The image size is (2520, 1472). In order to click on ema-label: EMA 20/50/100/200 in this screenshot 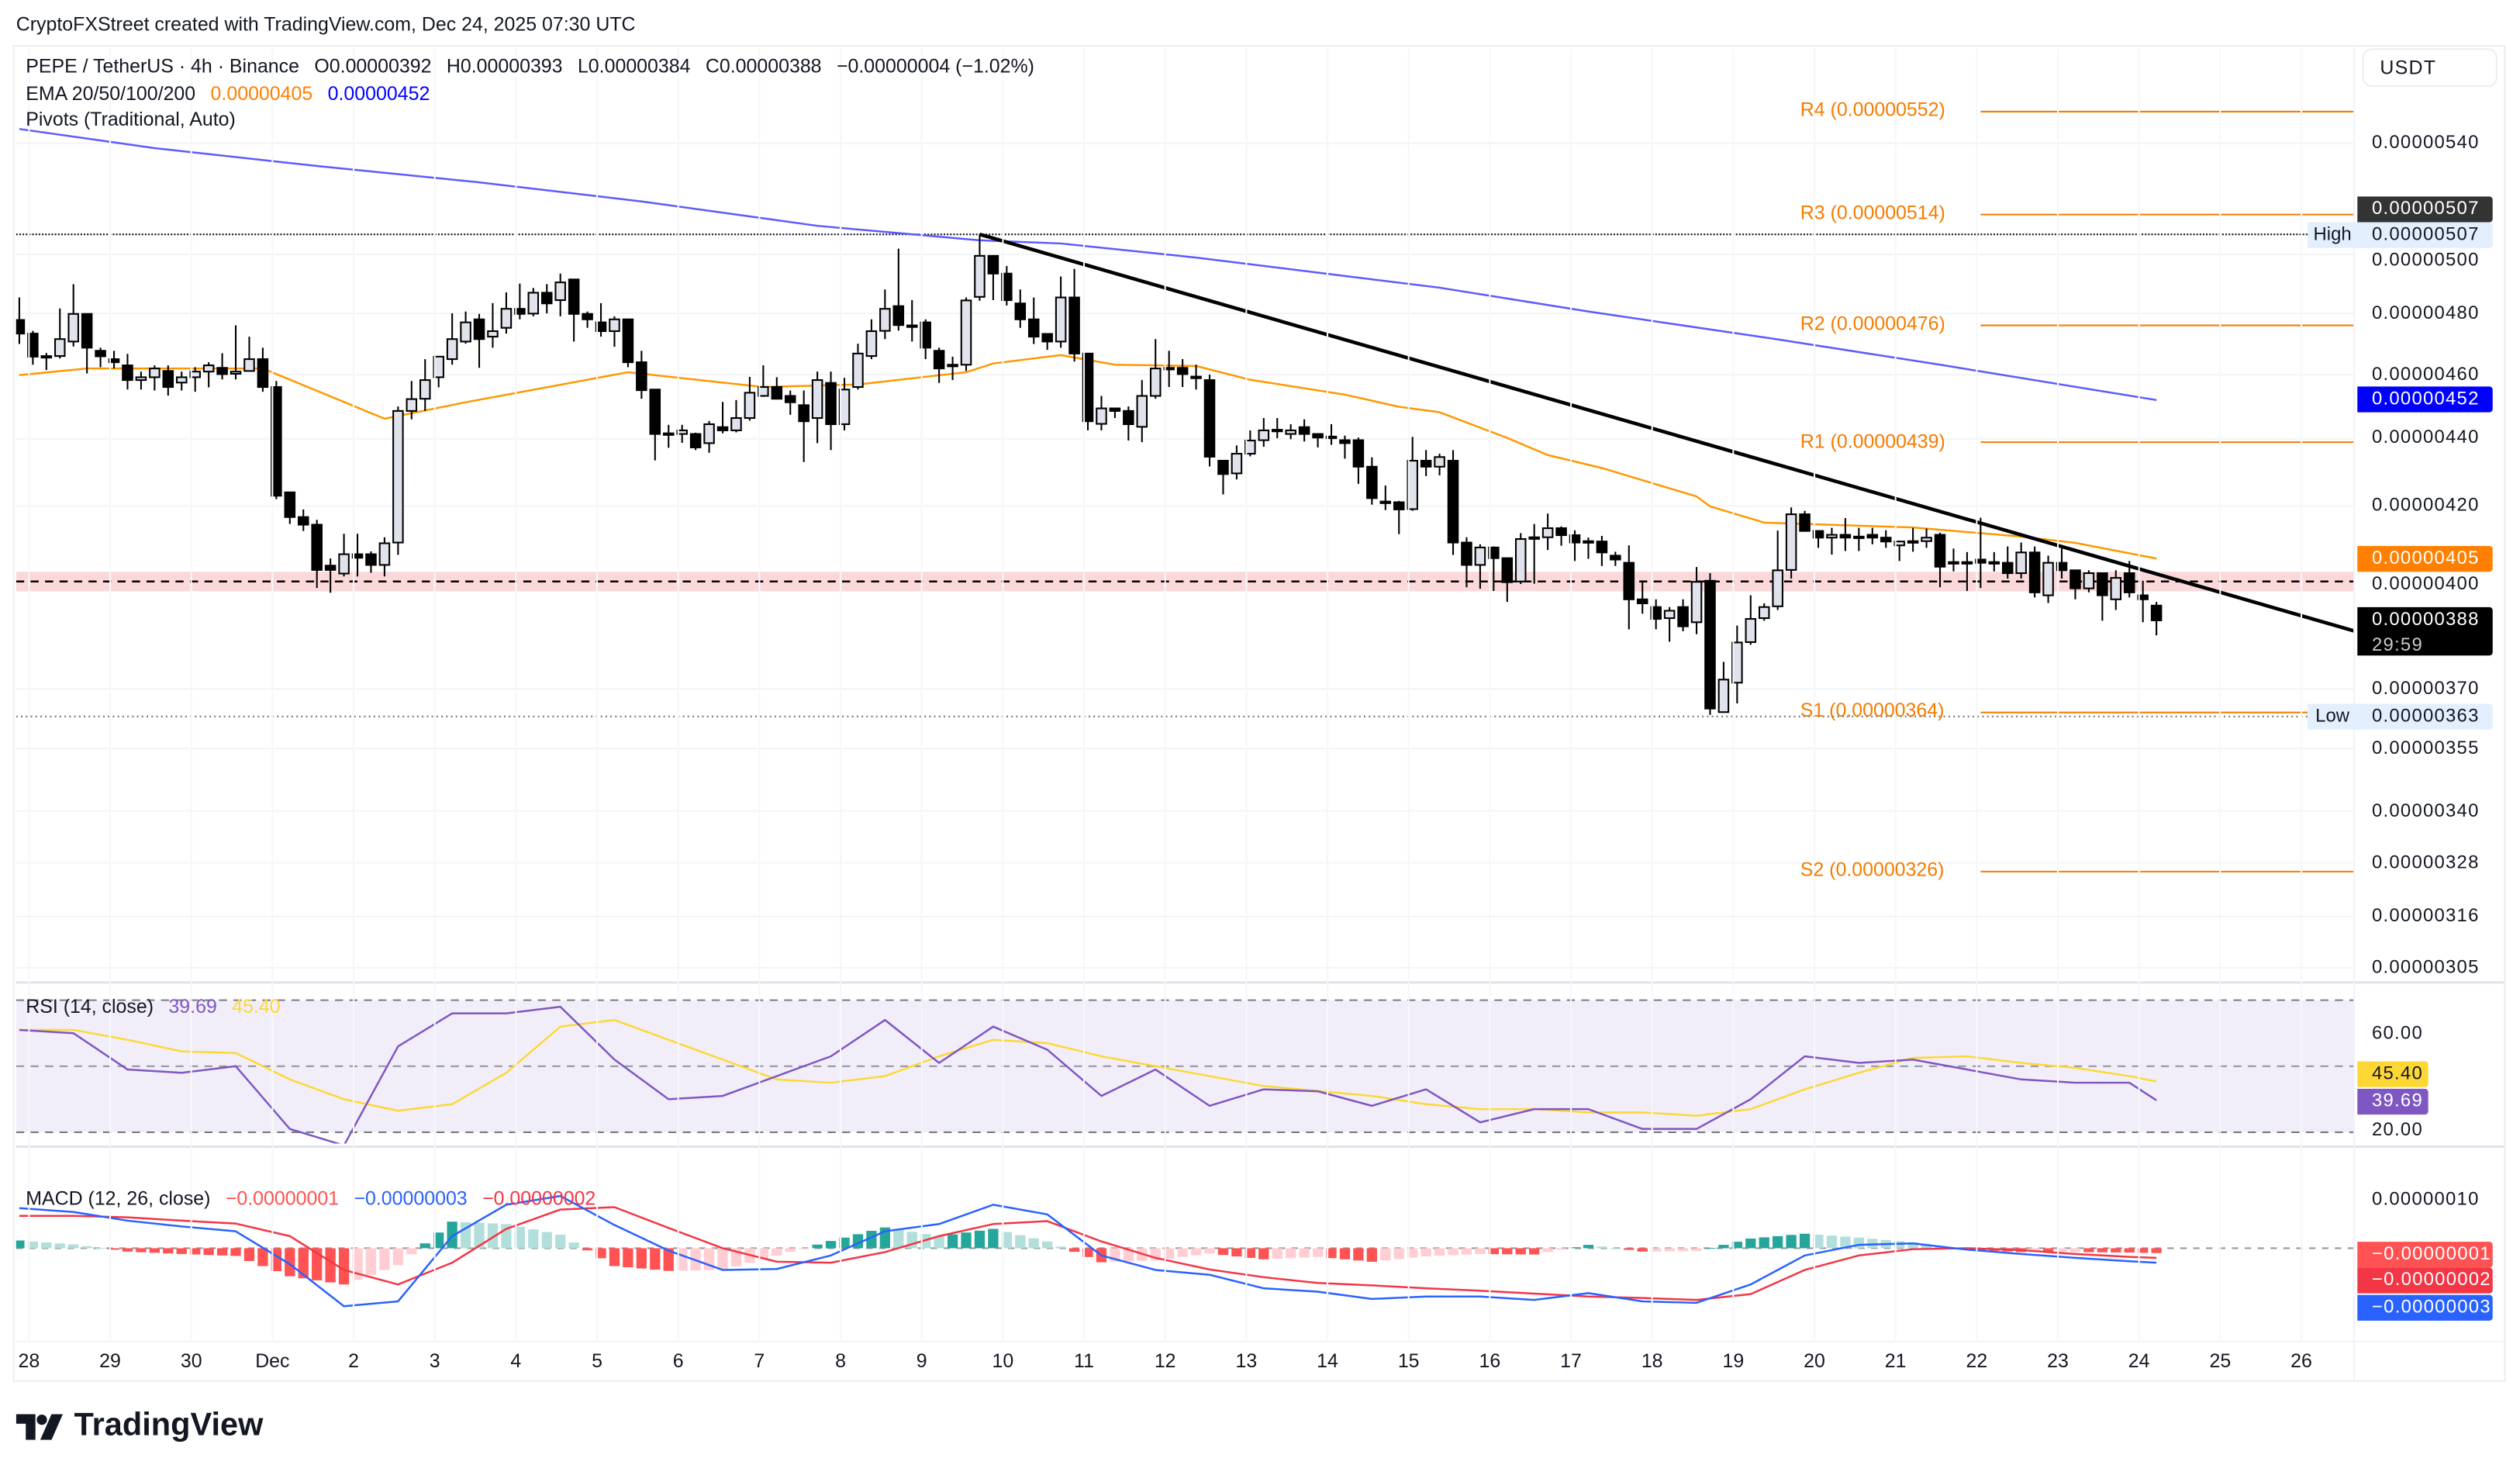, I will do `click(111, 93)`.